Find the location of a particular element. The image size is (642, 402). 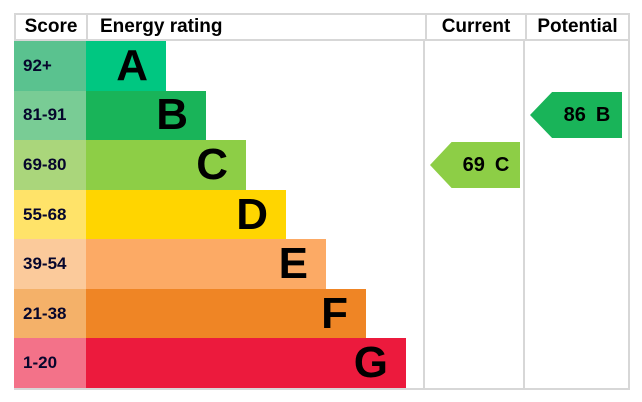

band-row-e: 39-54 E is located at coordinates (322, 264).